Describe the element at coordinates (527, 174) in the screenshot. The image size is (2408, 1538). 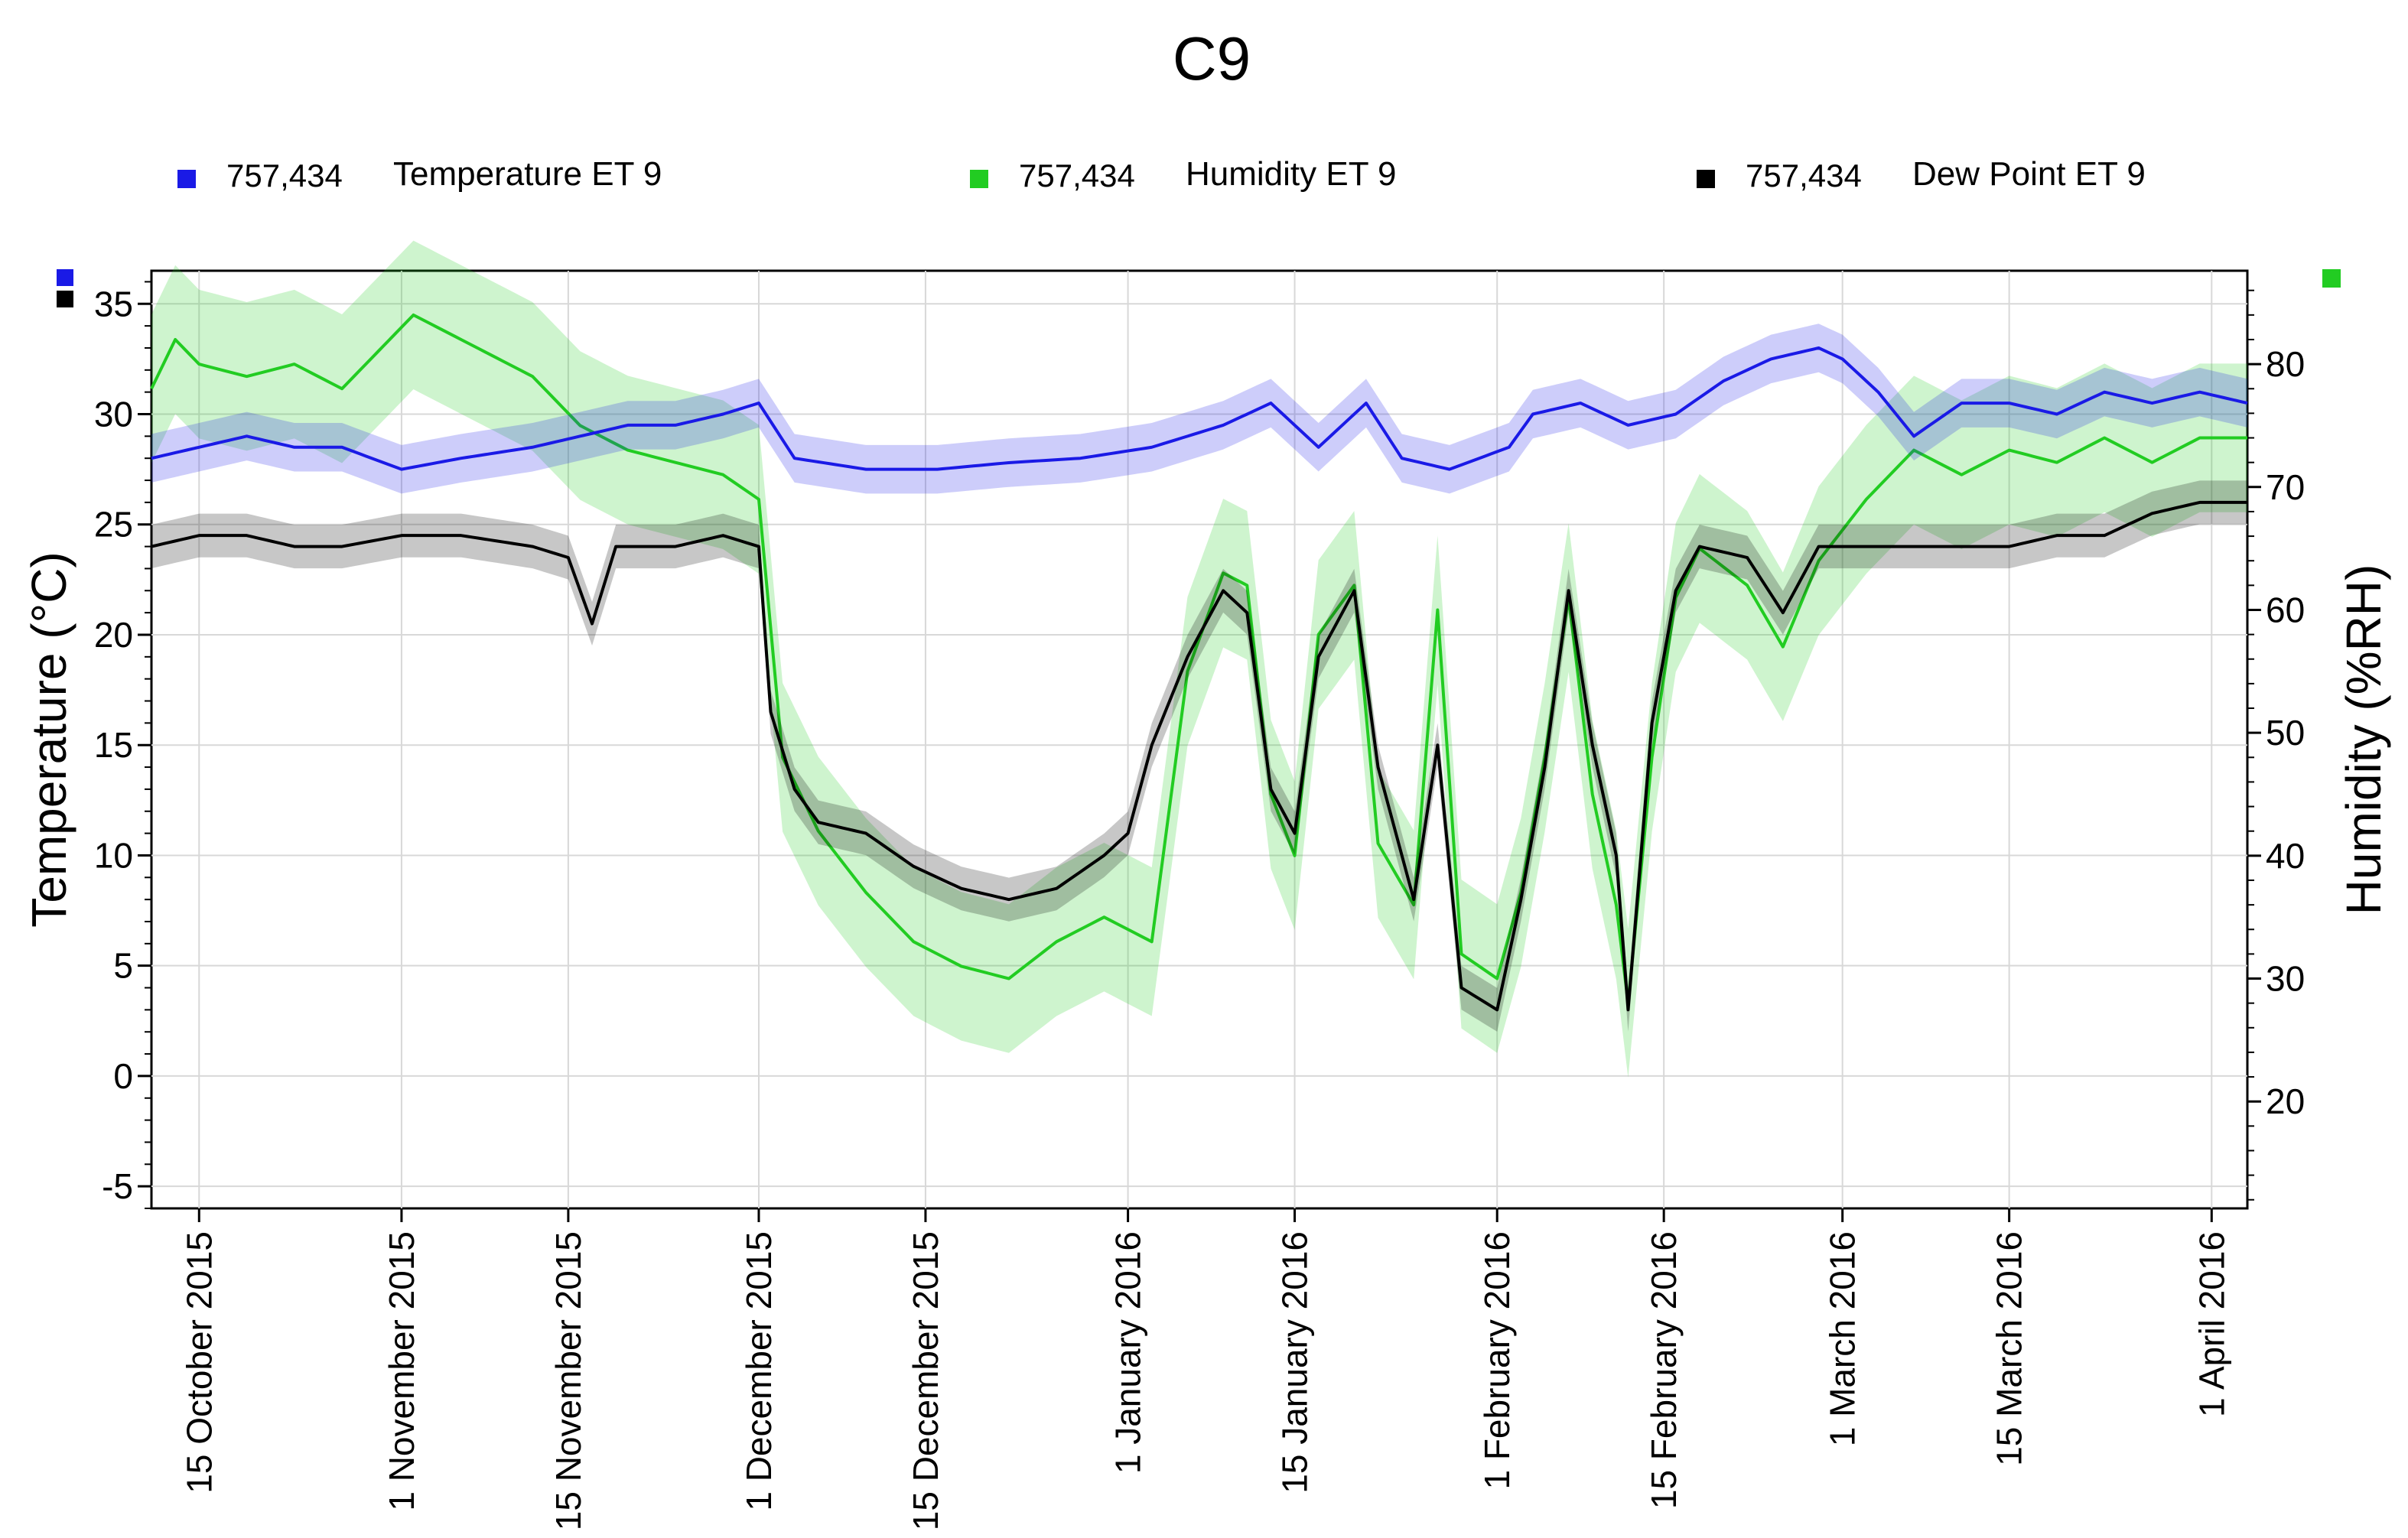
I see `legend-label-temperature: Temperature ET 9` at that location.